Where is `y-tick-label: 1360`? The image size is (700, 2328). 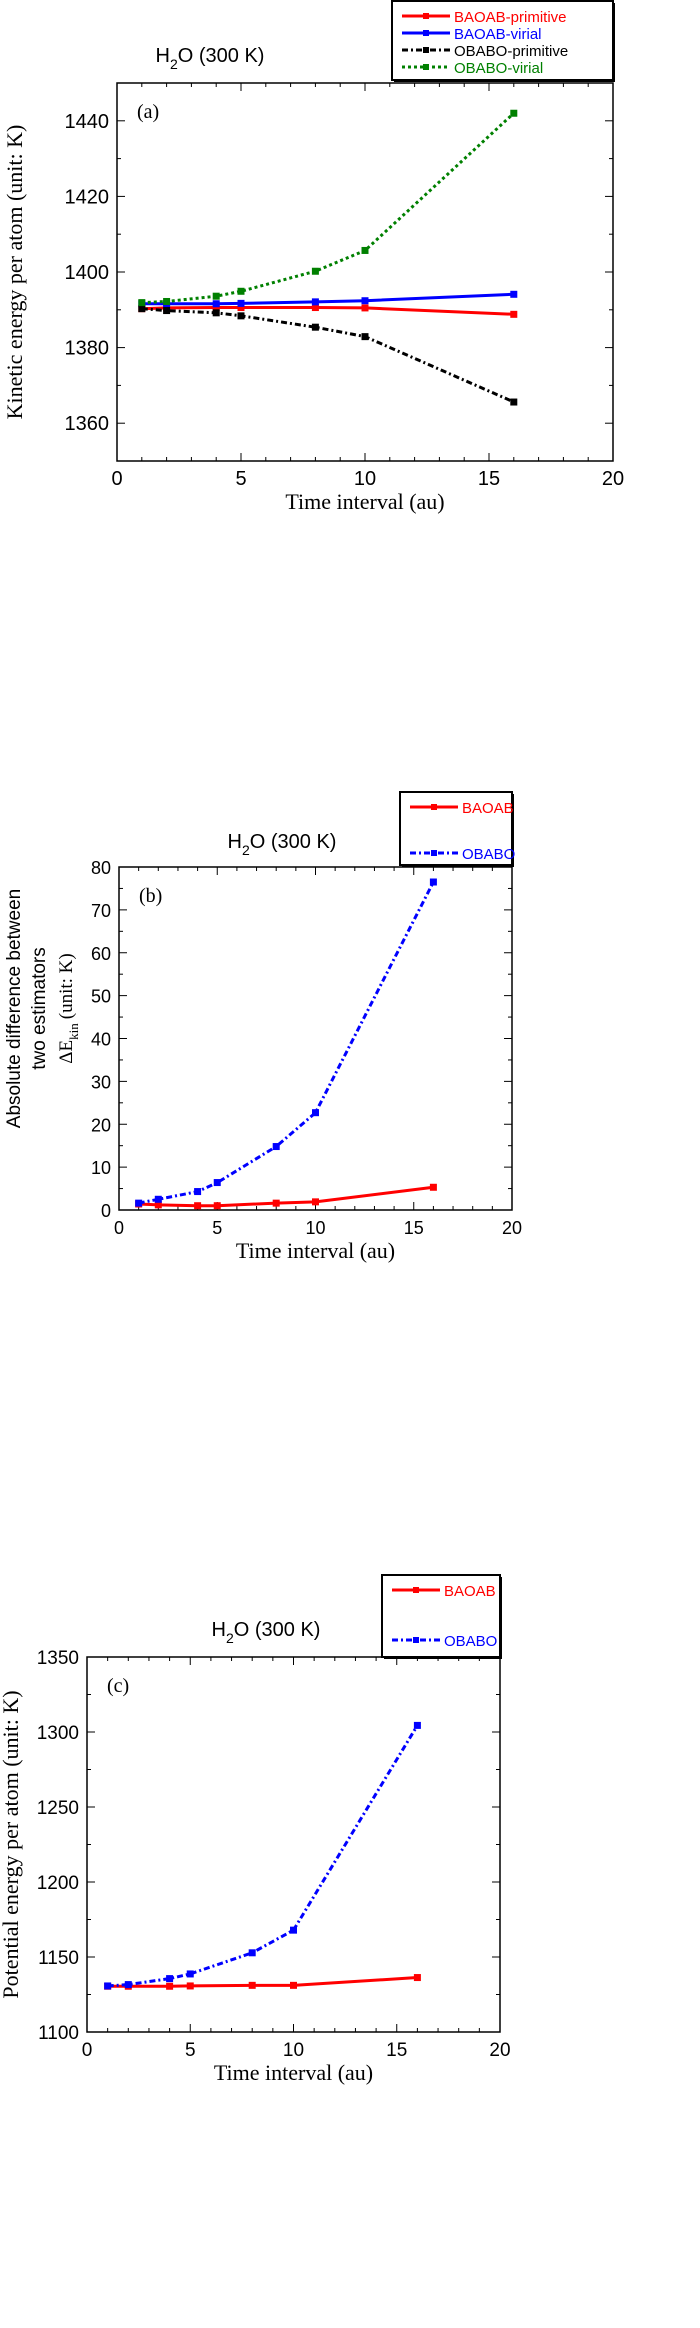
y-tick-label: 1360 is located at coordinates (87, 424).